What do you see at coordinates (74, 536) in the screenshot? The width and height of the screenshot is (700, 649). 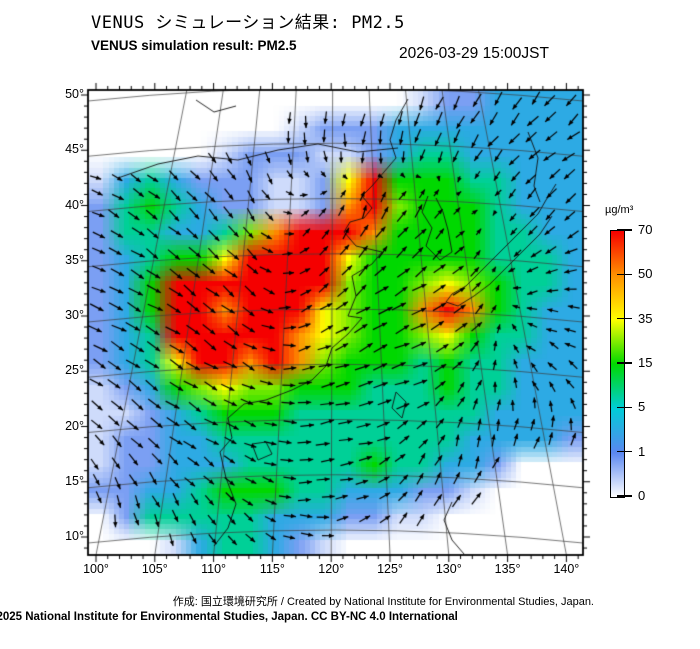 I see `lat-tick-label: 10°` at bounding box center [74, 536].